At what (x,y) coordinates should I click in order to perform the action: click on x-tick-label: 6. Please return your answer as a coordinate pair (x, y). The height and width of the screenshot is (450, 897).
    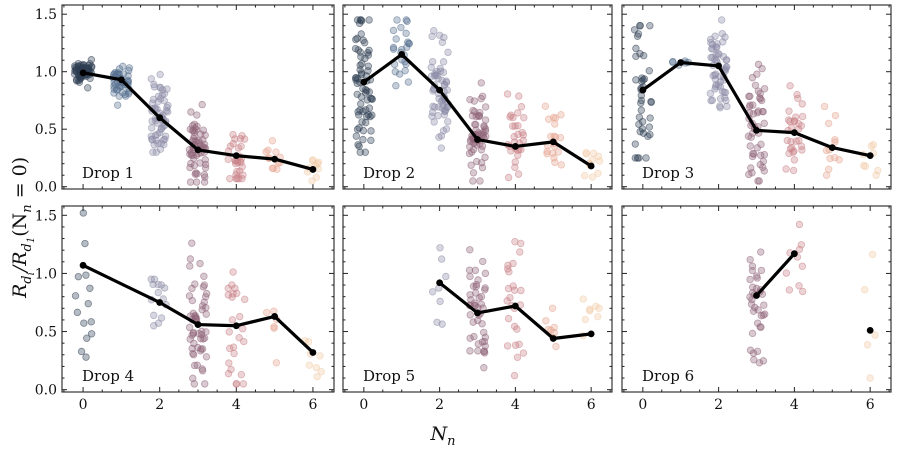
    Looking at the image, I should click on (870, 405).